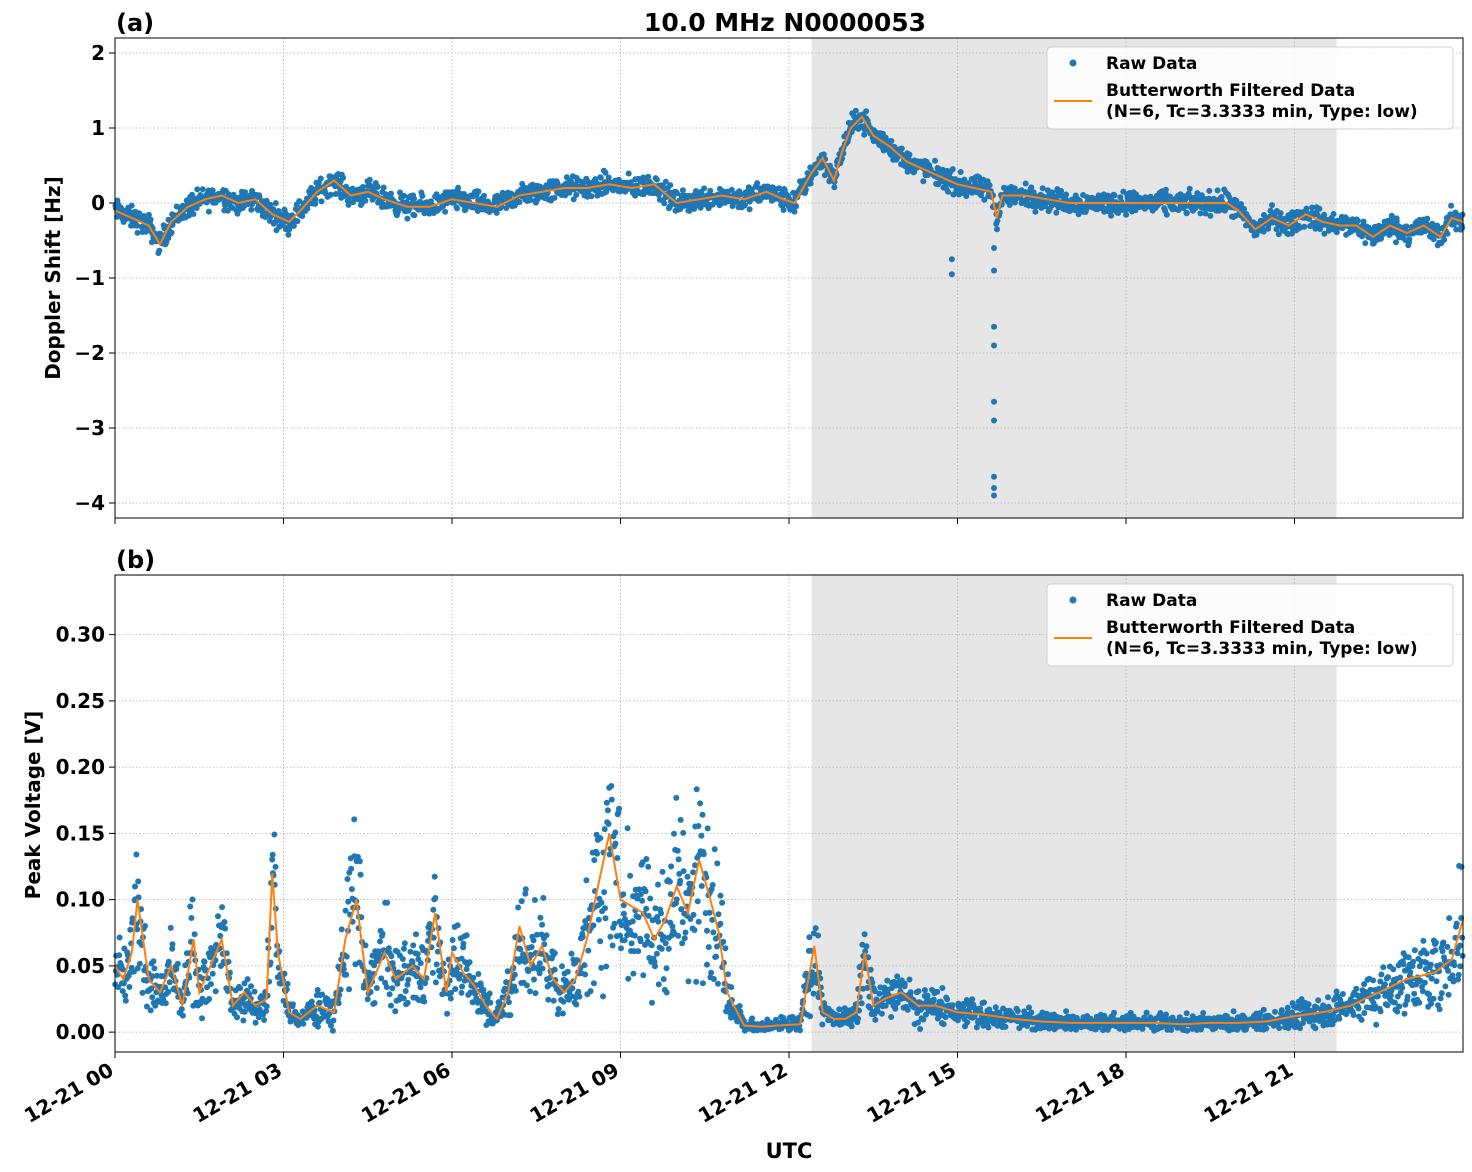 This screenshot has width=1472, height=1172. What do you see at coordinates (89, 353) in the screenshot?
I see `a-y-tick-label: −2` at bounding box center [89, 353].